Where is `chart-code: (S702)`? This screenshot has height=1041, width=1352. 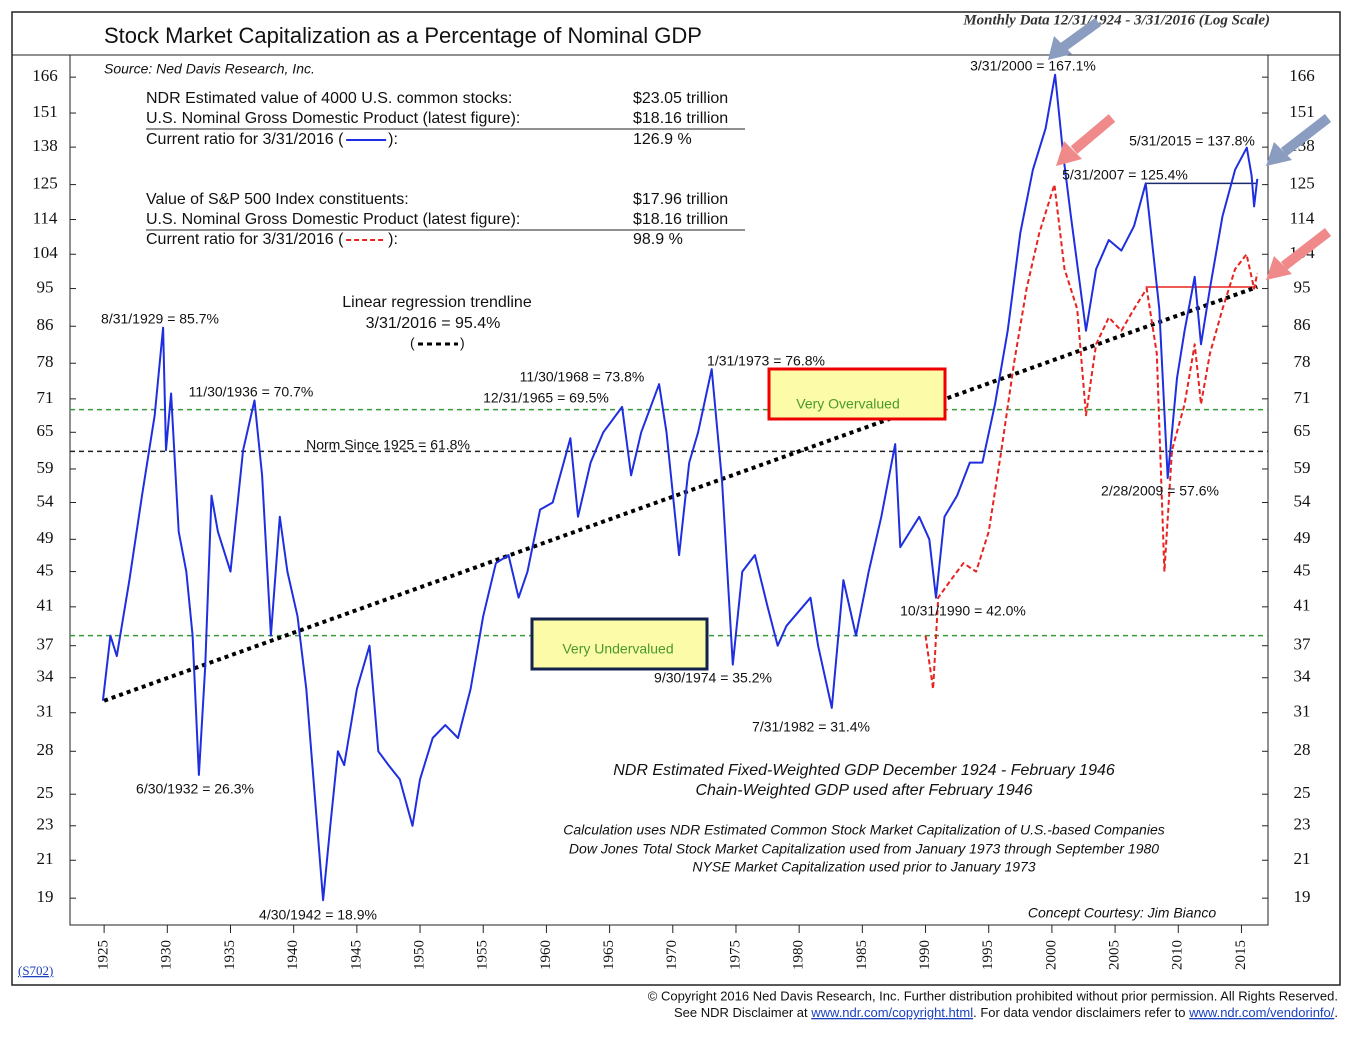 chart-code: (S702) is located at coordinates (35, 970).